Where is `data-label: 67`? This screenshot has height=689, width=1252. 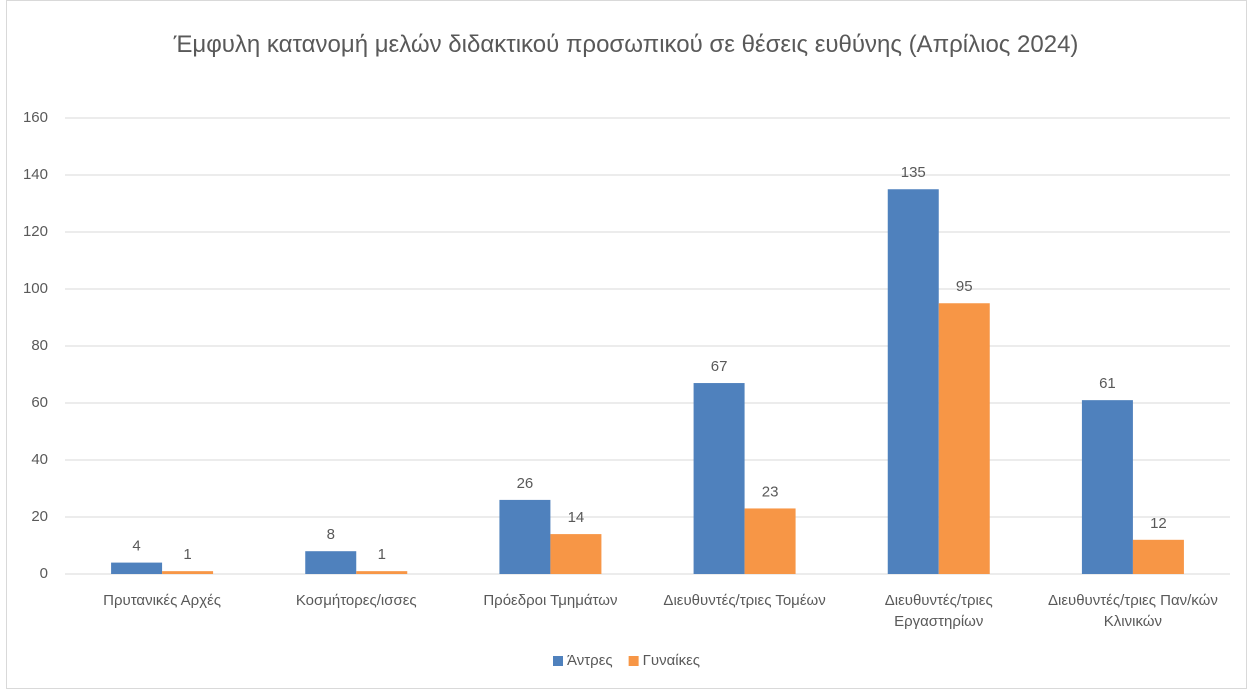
data-label: 67 is located at coordinates (719, 366).